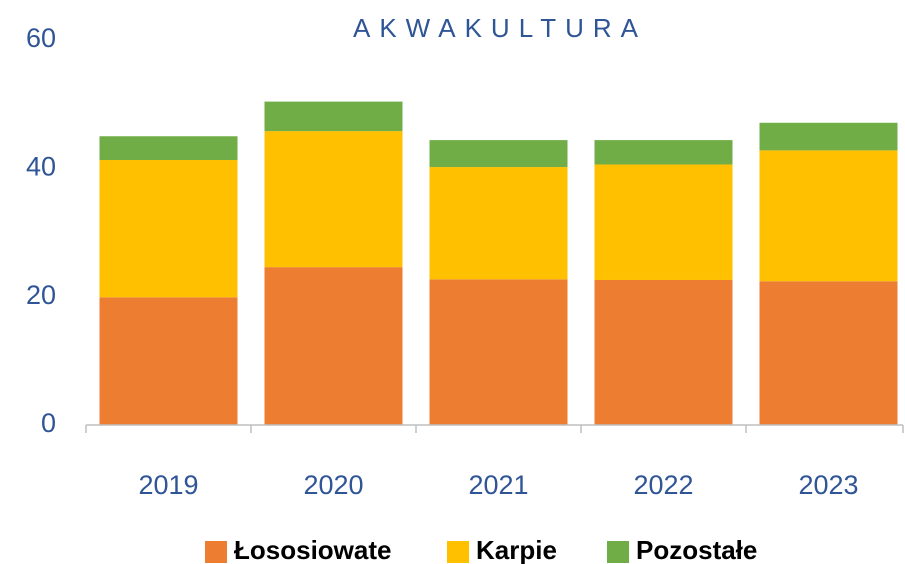 This screenshot has height=564, width=905. I want to click on y-tick-label: 60, so click(41, 38).